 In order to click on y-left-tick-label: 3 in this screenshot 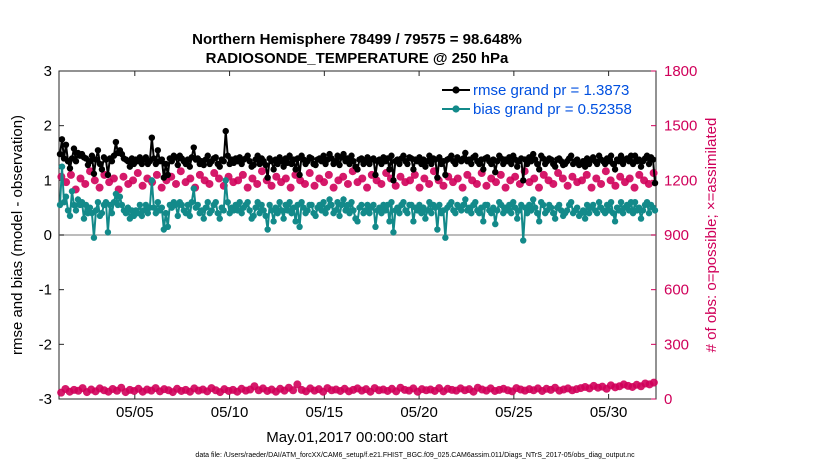, I will do `click(48, 71)`.